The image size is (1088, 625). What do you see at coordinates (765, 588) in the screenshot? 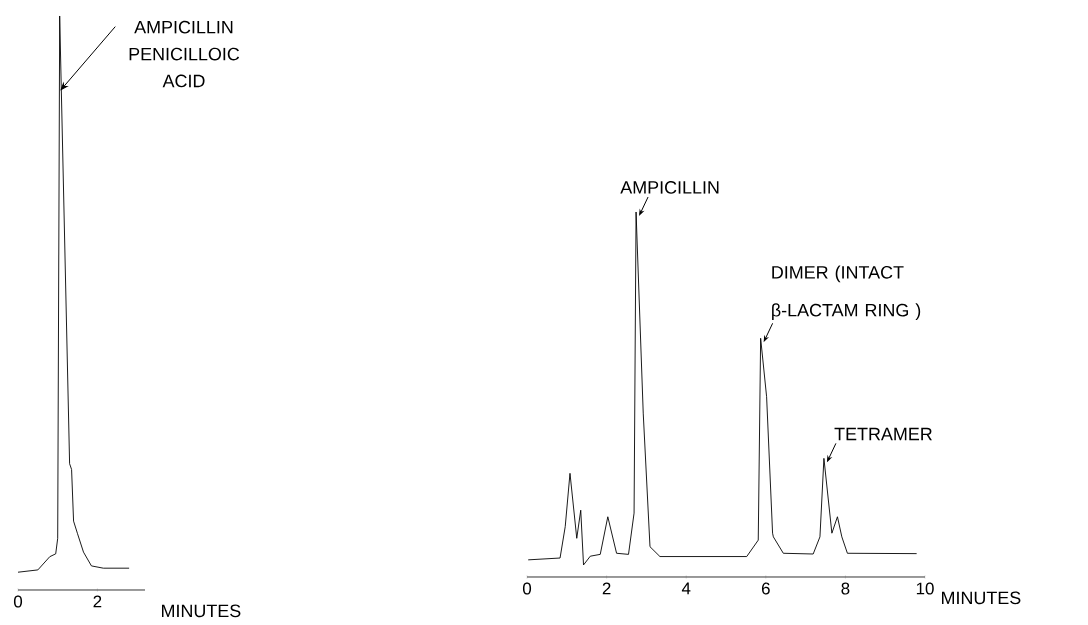
I see `x-tick-label: 6` at bounding box center [765, 588].